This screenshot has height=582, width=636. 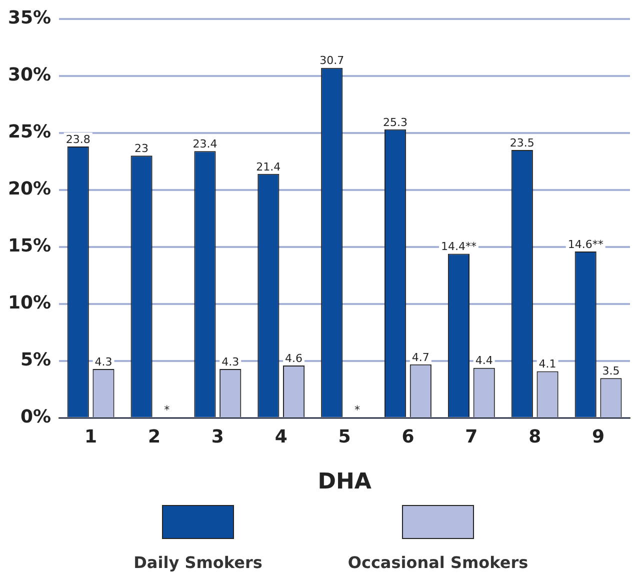 What do you see at coordinates (438, 562) in the screenshot?
I see `legend-label: Occasional Smokers` at bounding box center [438, 562].